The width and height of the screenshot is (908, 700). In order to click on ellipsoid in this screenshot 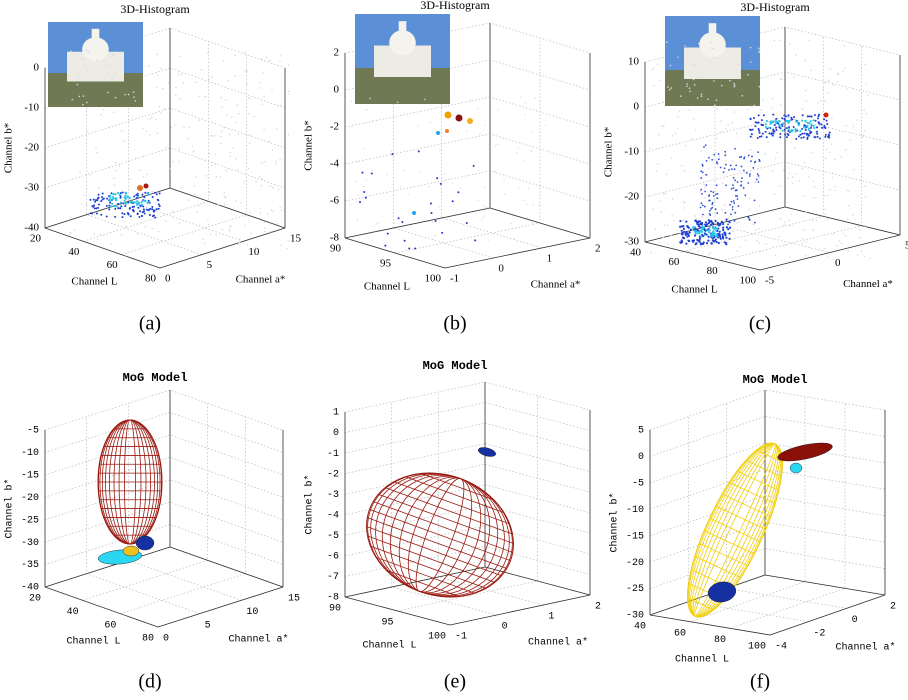, I will do `click(131, 551)`.